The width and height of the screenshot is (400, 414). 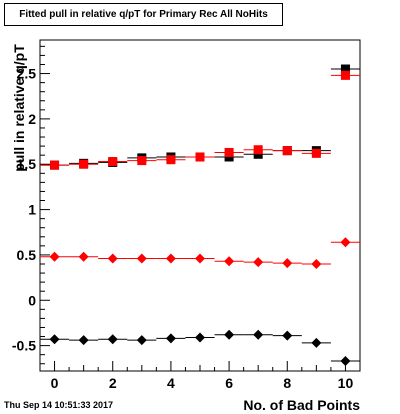 I want to click on y-tick-label: 2, so click(x=32, y=119).